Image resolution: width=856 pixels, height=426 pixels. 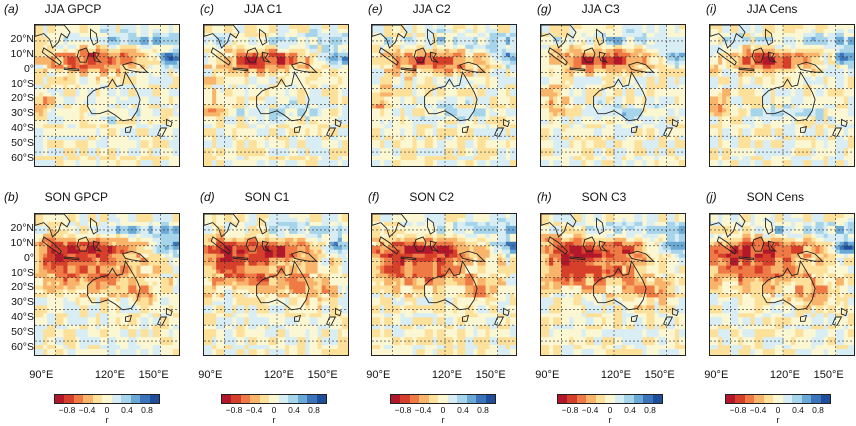 What do you see at coordinates (22, 83) in the screenshot?
I see `lat-tick-label: 10°S` at bounding box center [22, 83].